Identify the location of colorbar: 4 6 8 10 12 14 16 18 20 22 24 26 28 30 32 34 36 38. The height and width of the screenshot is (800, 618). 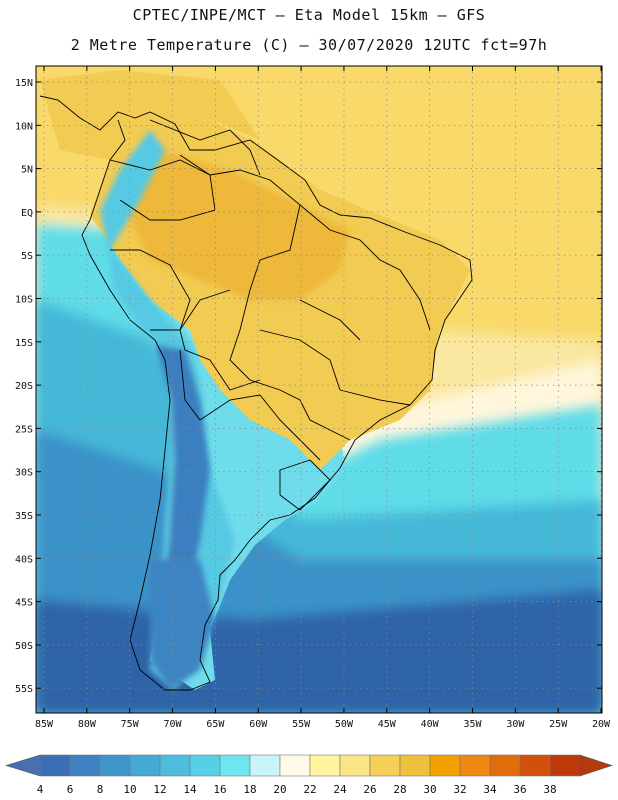
(308, 775).